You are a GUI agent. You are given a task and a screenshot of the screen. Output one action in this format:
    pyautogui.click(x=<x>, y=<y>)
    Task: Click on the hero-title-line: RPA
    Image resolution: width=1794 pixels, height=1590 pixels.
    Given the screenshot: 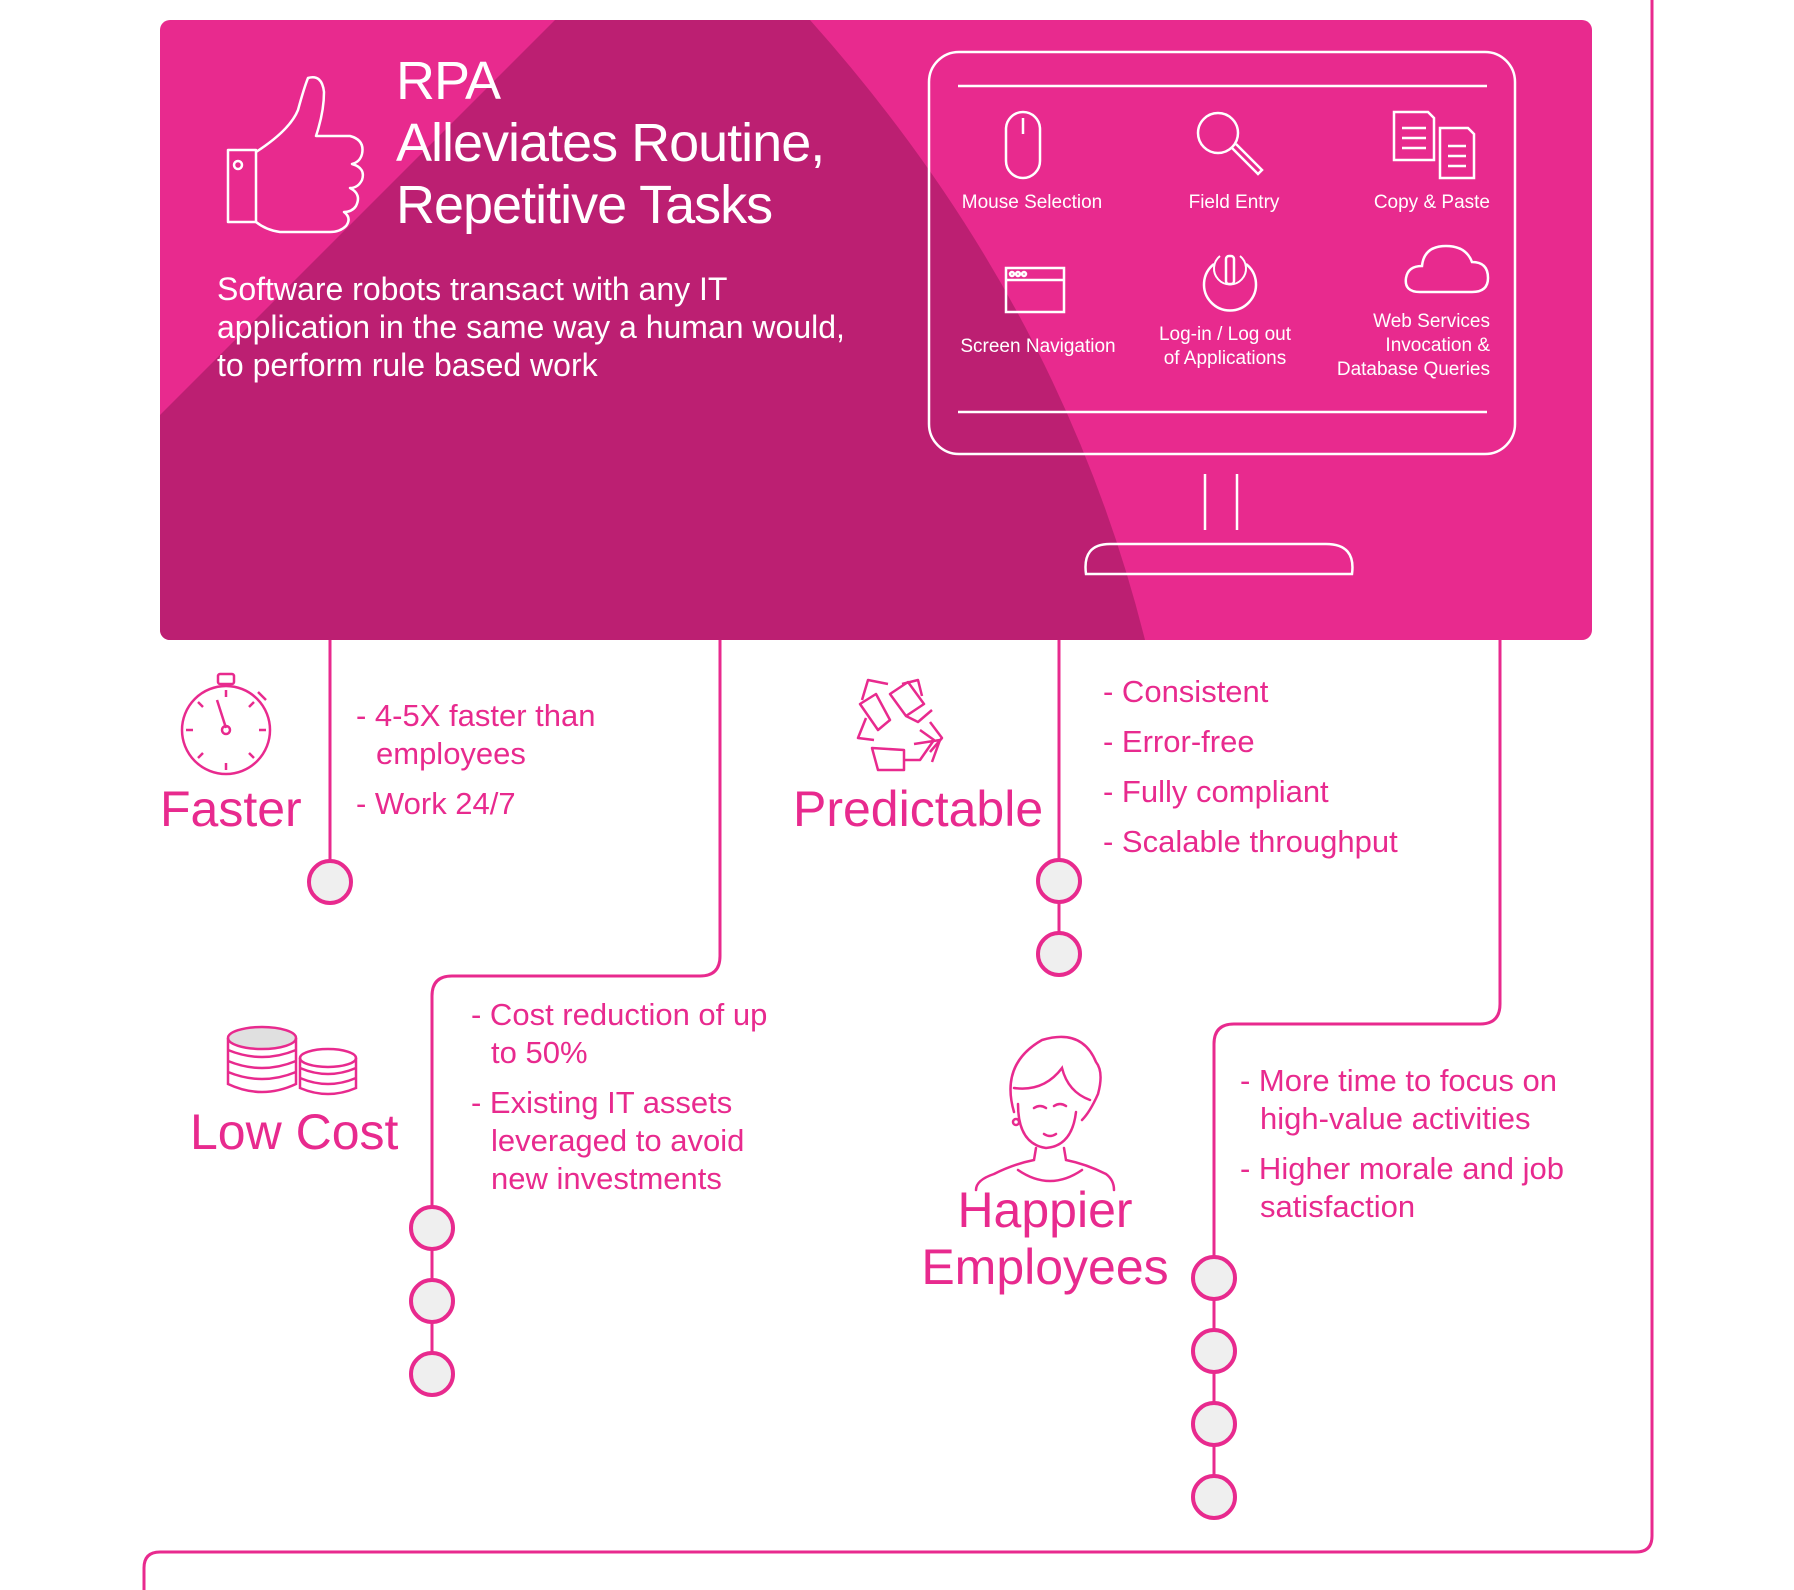 What is the action you would take?
    pyautogui.click(x=448, y=81)
    